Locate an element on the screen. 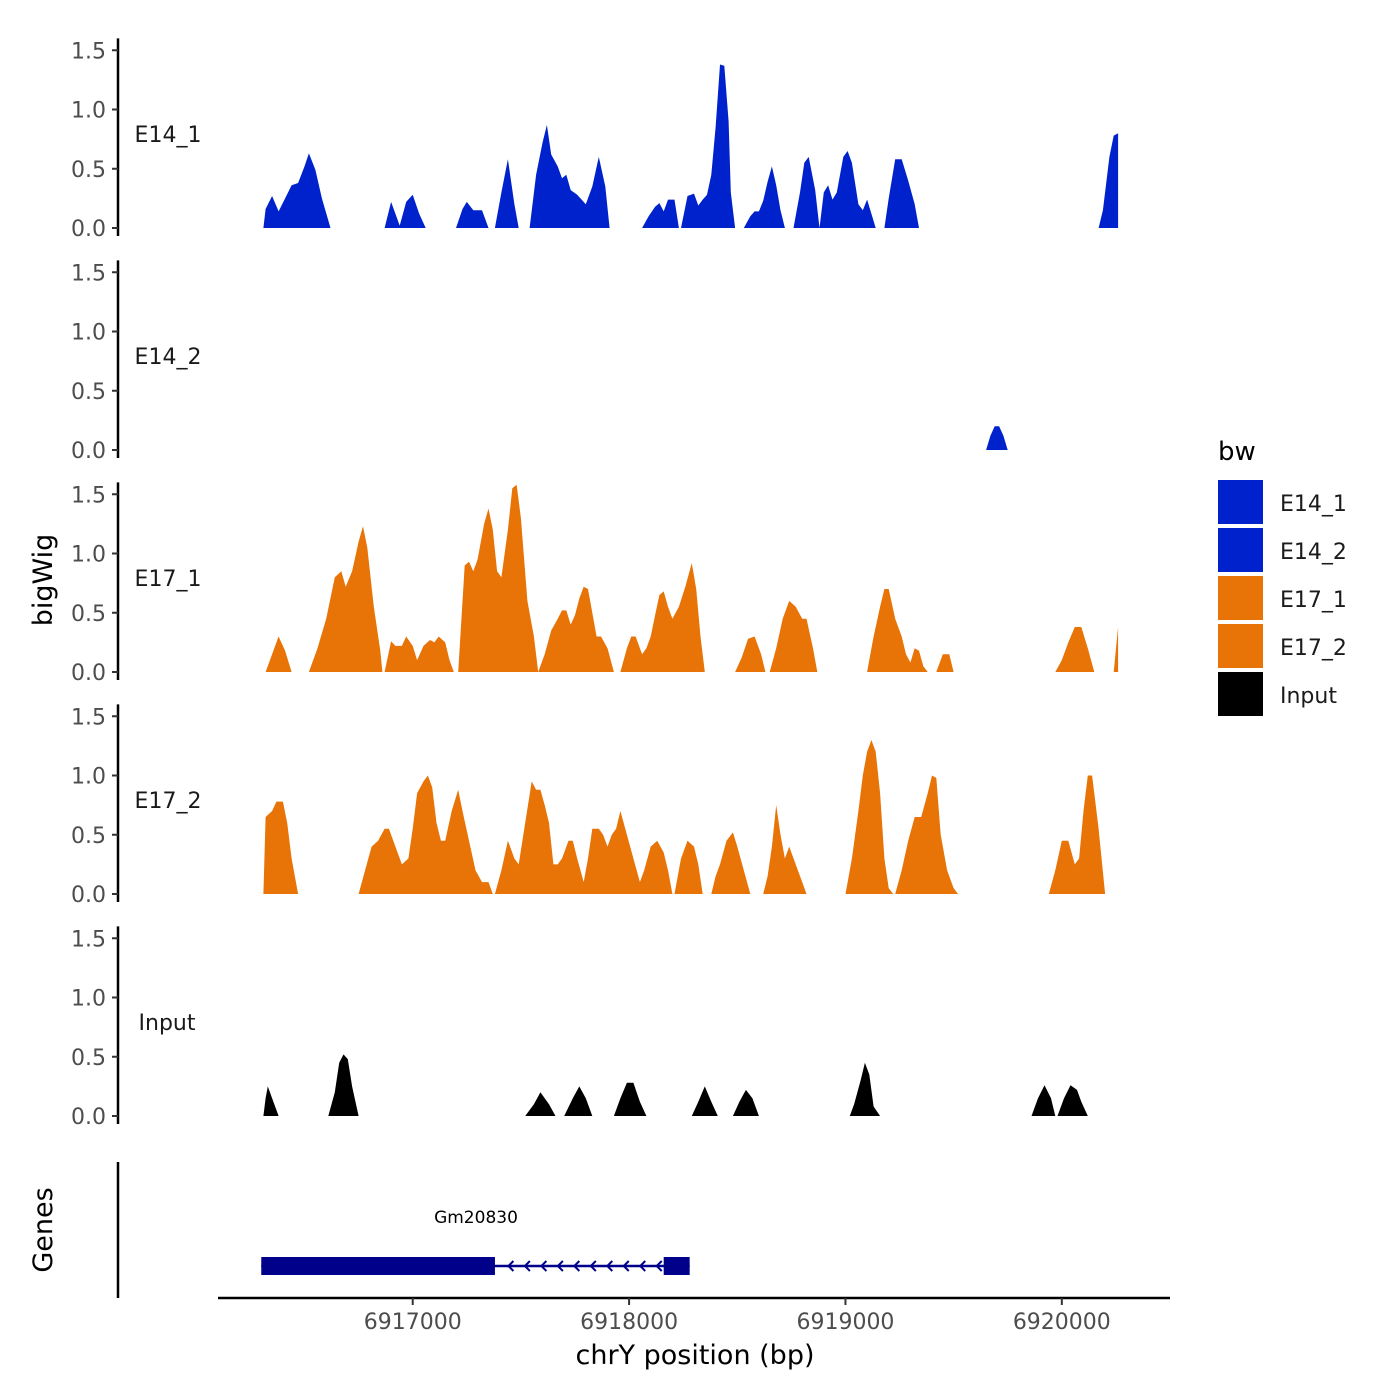  legend-label: E14_2 is located at coordinates (1313, 552).